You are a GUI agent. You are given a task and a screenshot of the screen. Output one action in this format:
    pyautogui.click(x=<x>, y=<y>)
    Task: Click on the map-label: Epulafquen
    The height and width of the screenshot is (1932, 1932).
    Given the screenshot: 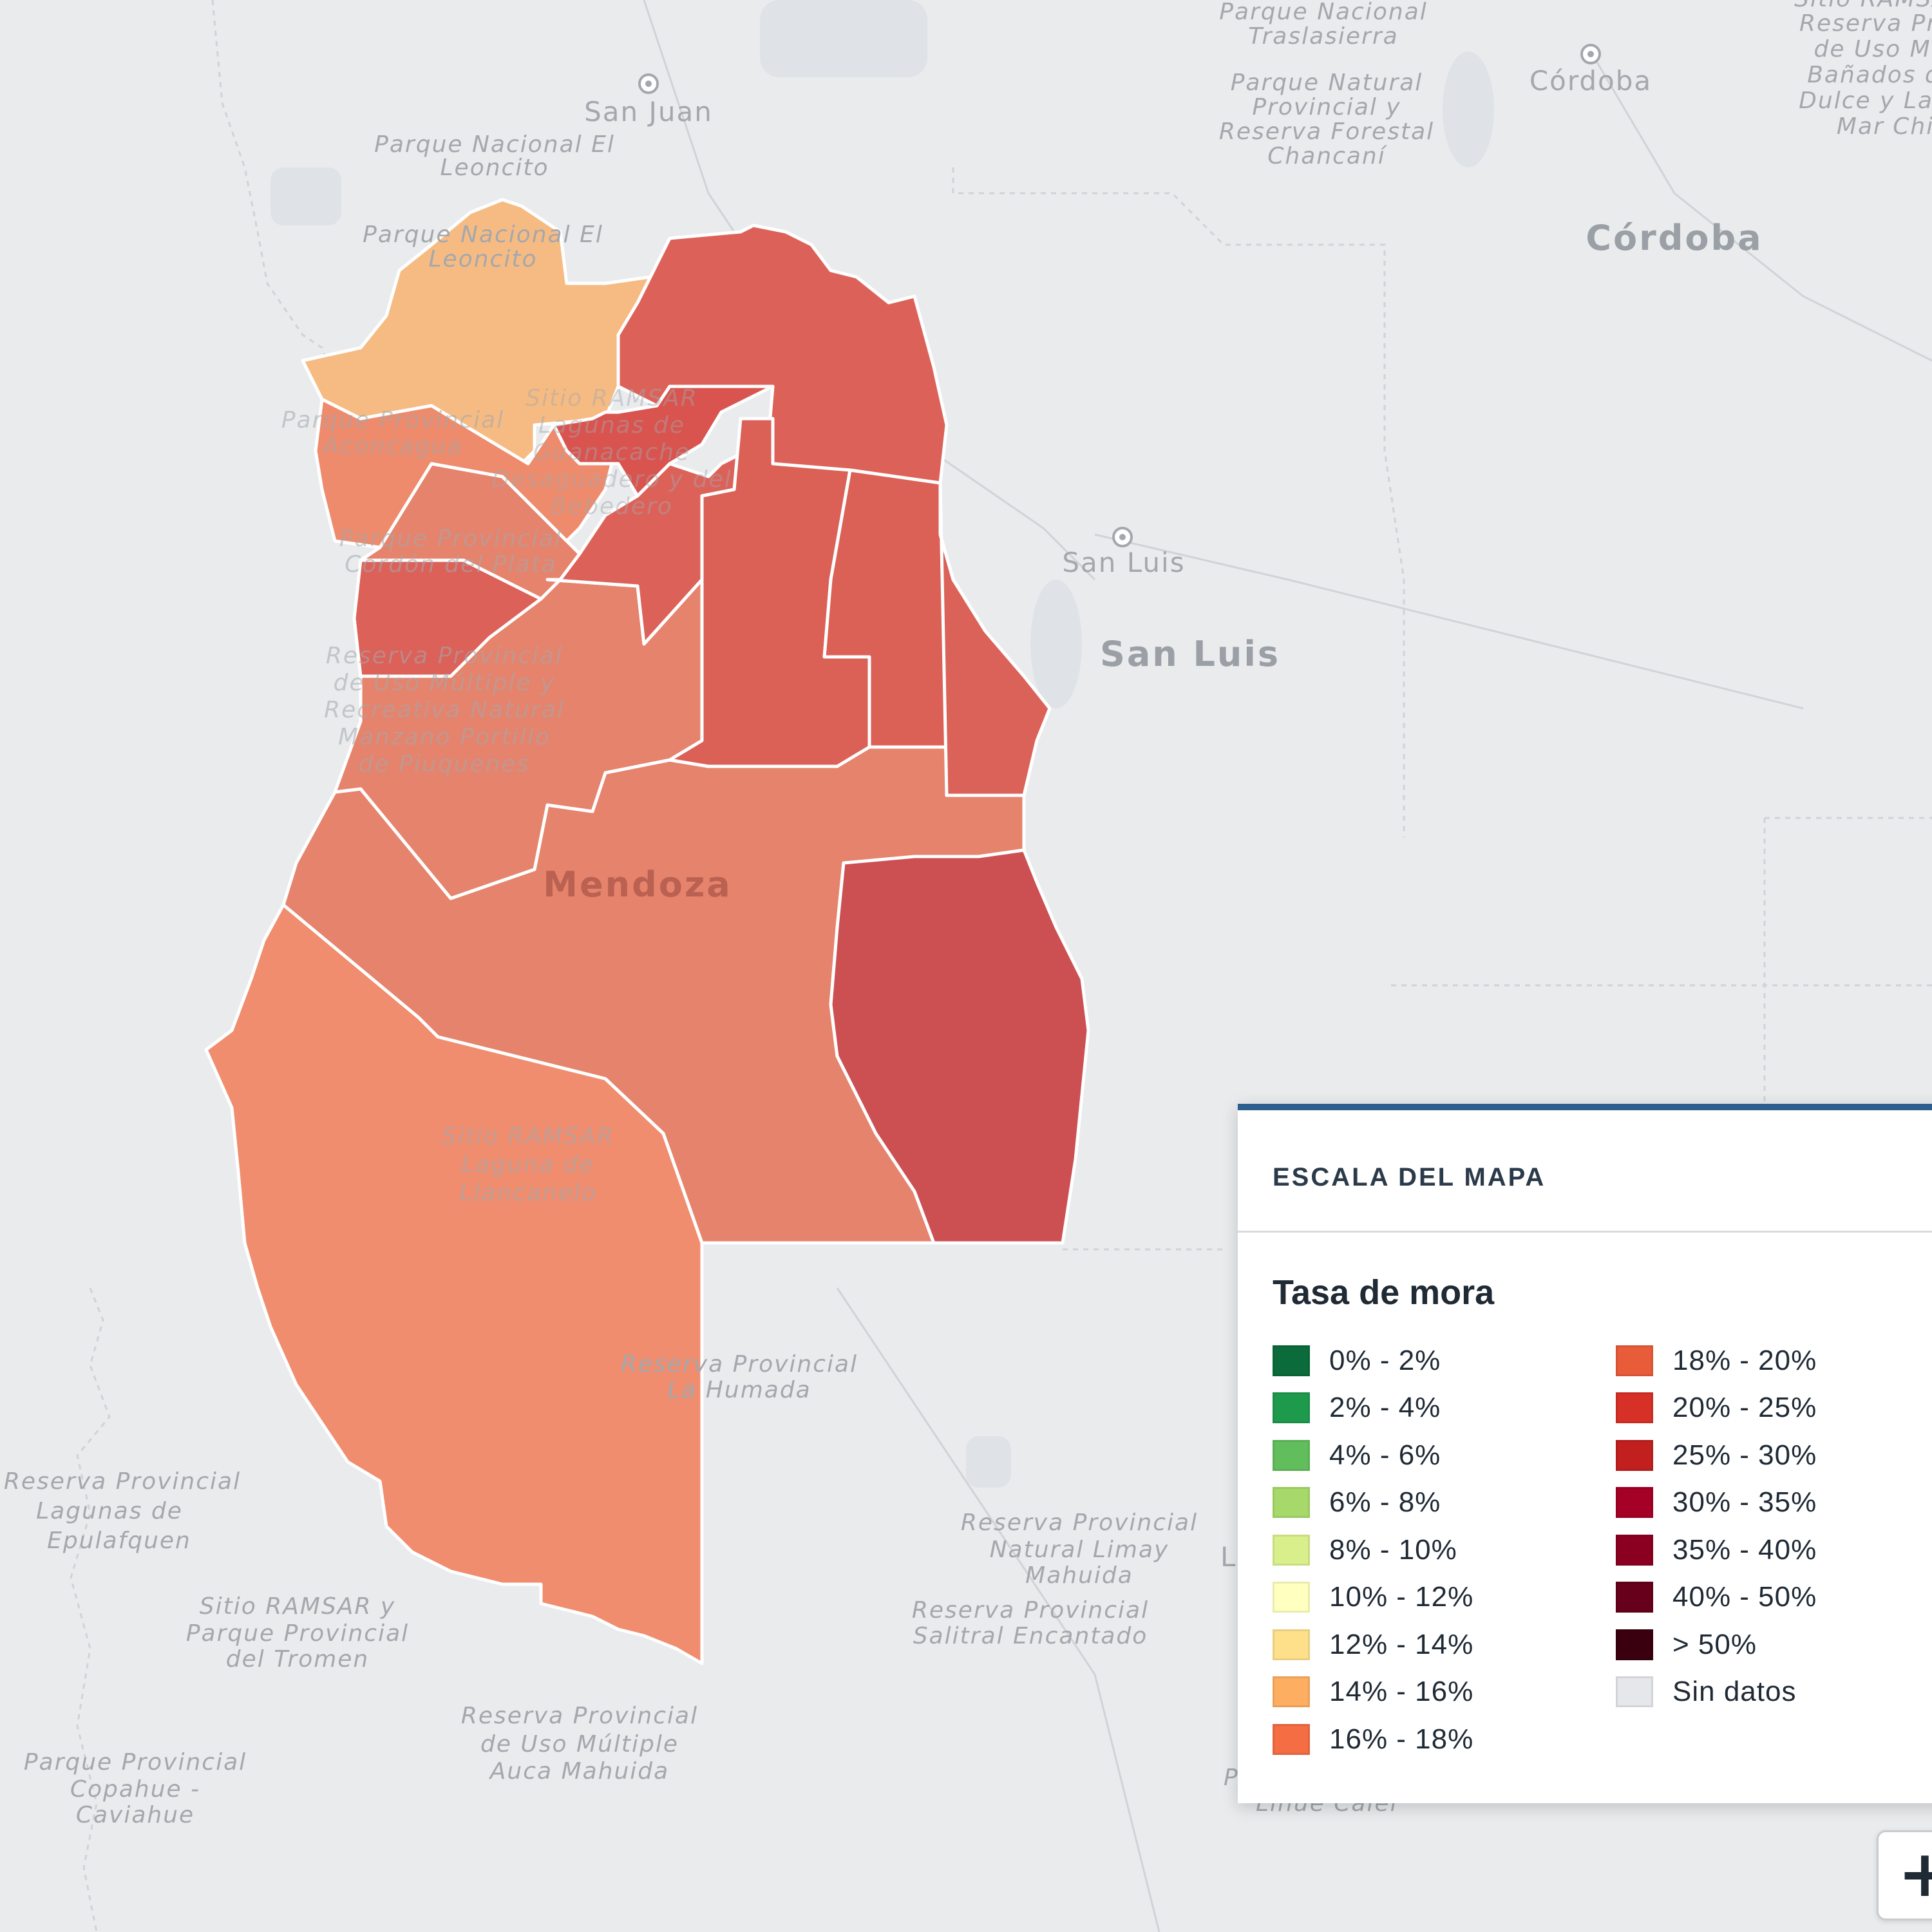 What is the action you would take?
    pyautogui.click(x=119, y=1541)
    